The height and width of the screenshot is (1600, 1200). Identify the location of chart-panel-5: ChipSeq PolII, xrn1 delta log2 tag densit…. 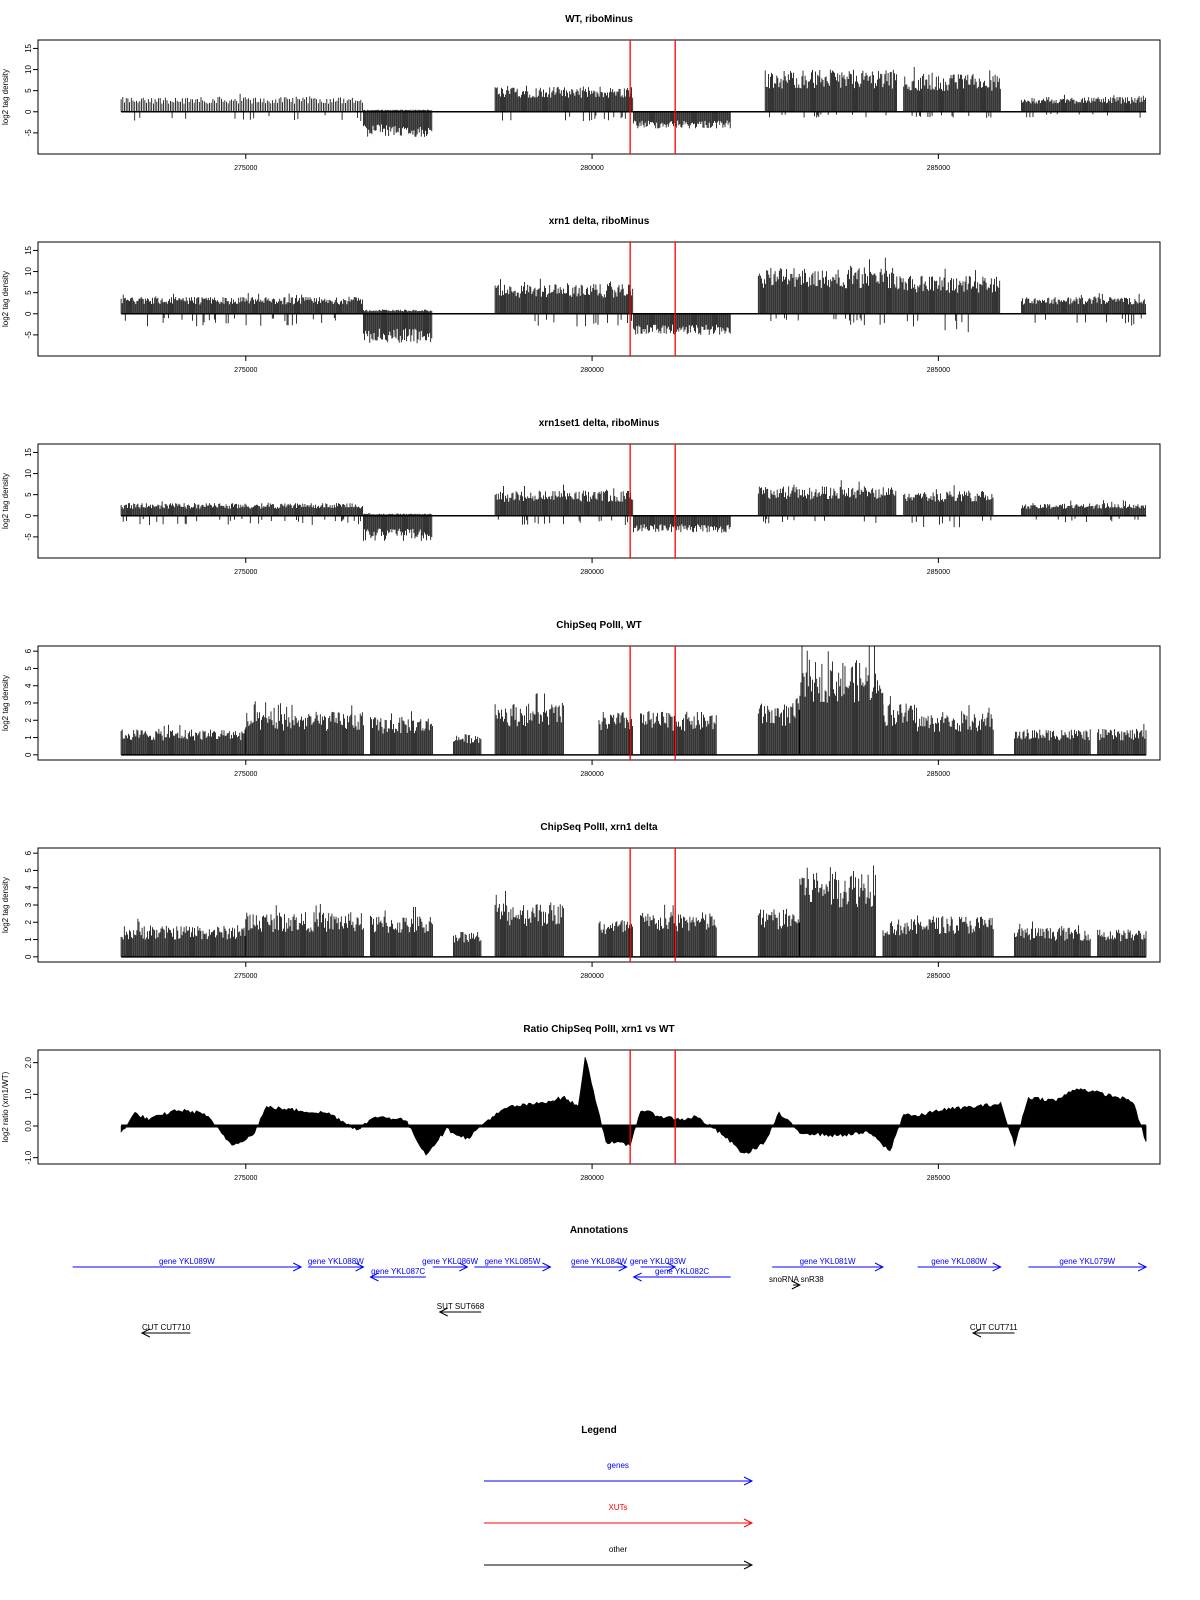
(581, 901).